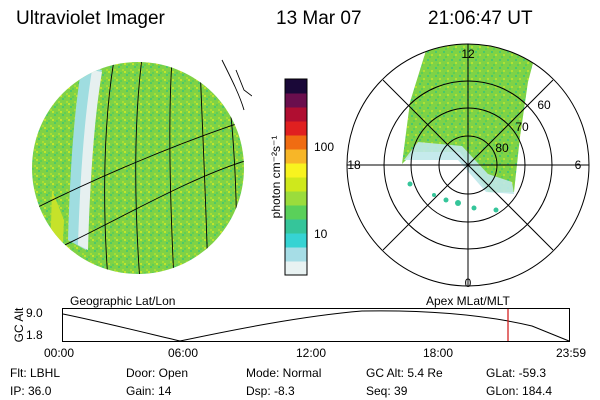  What do you see at coordinates (468, 54) in the screenshot?
I see `mlt-label-12: 12` at bounding box center [468, 54].